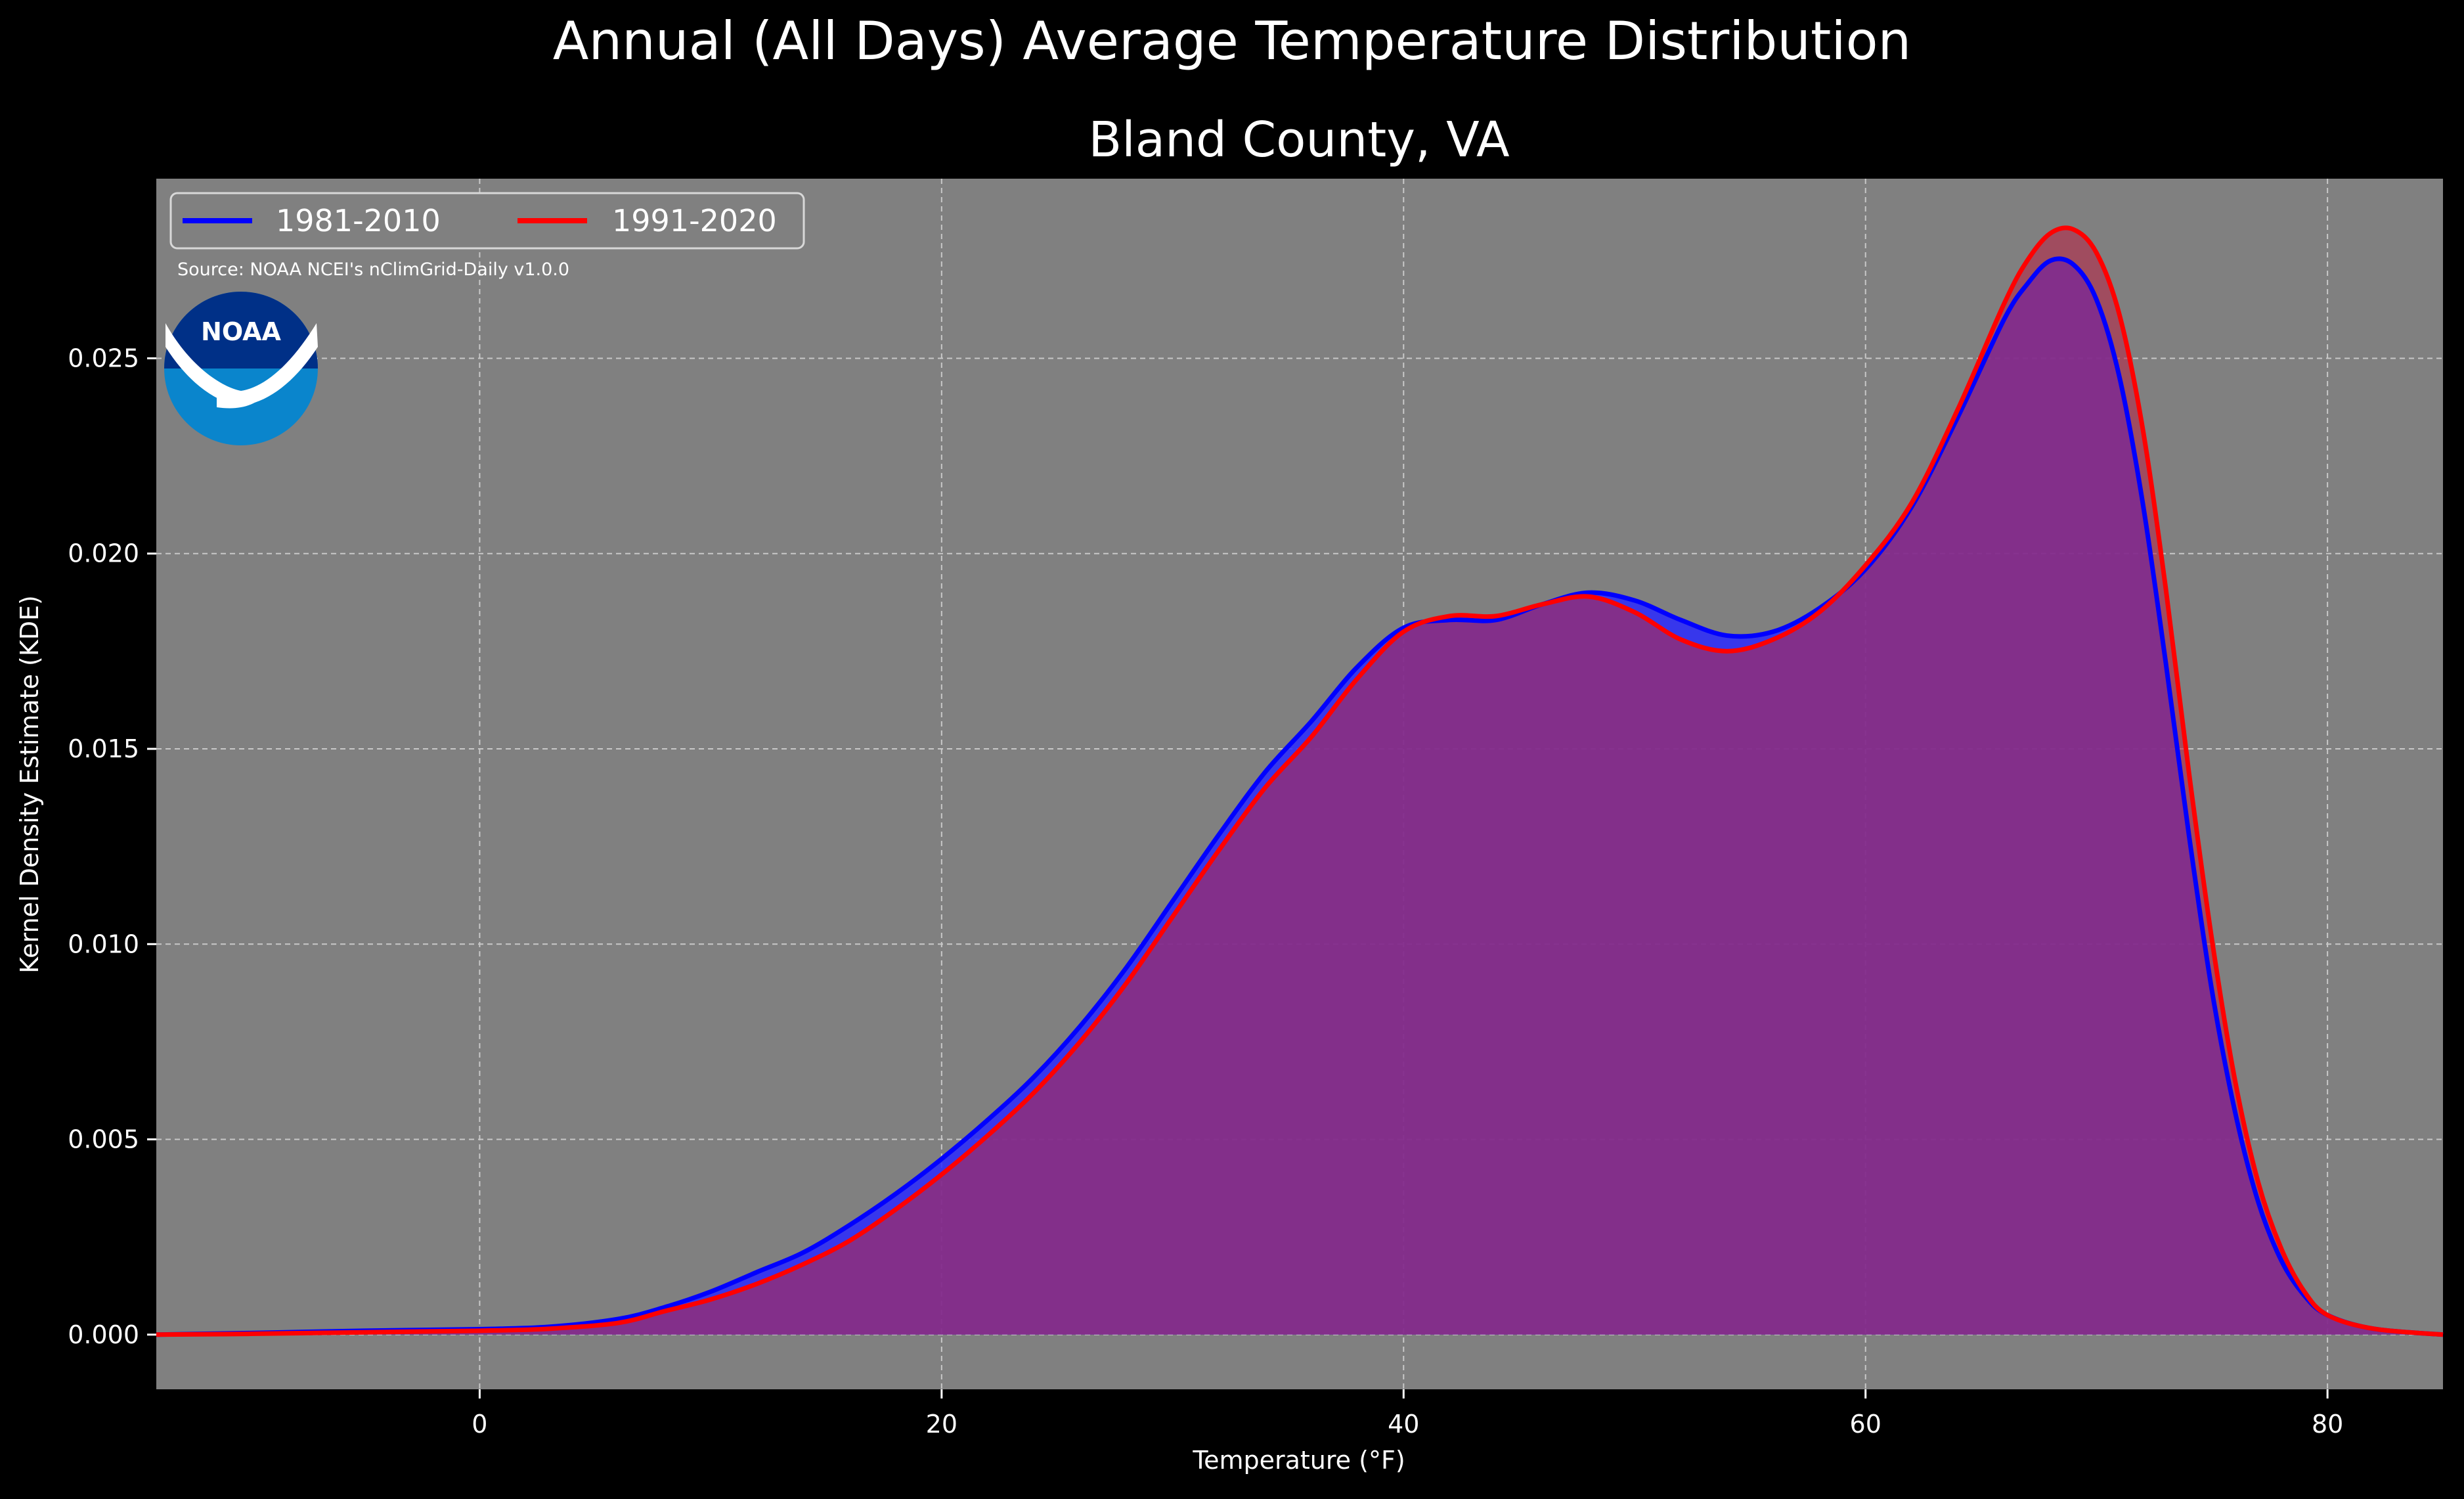  I want to click on legend-frame, so click(487, 221).